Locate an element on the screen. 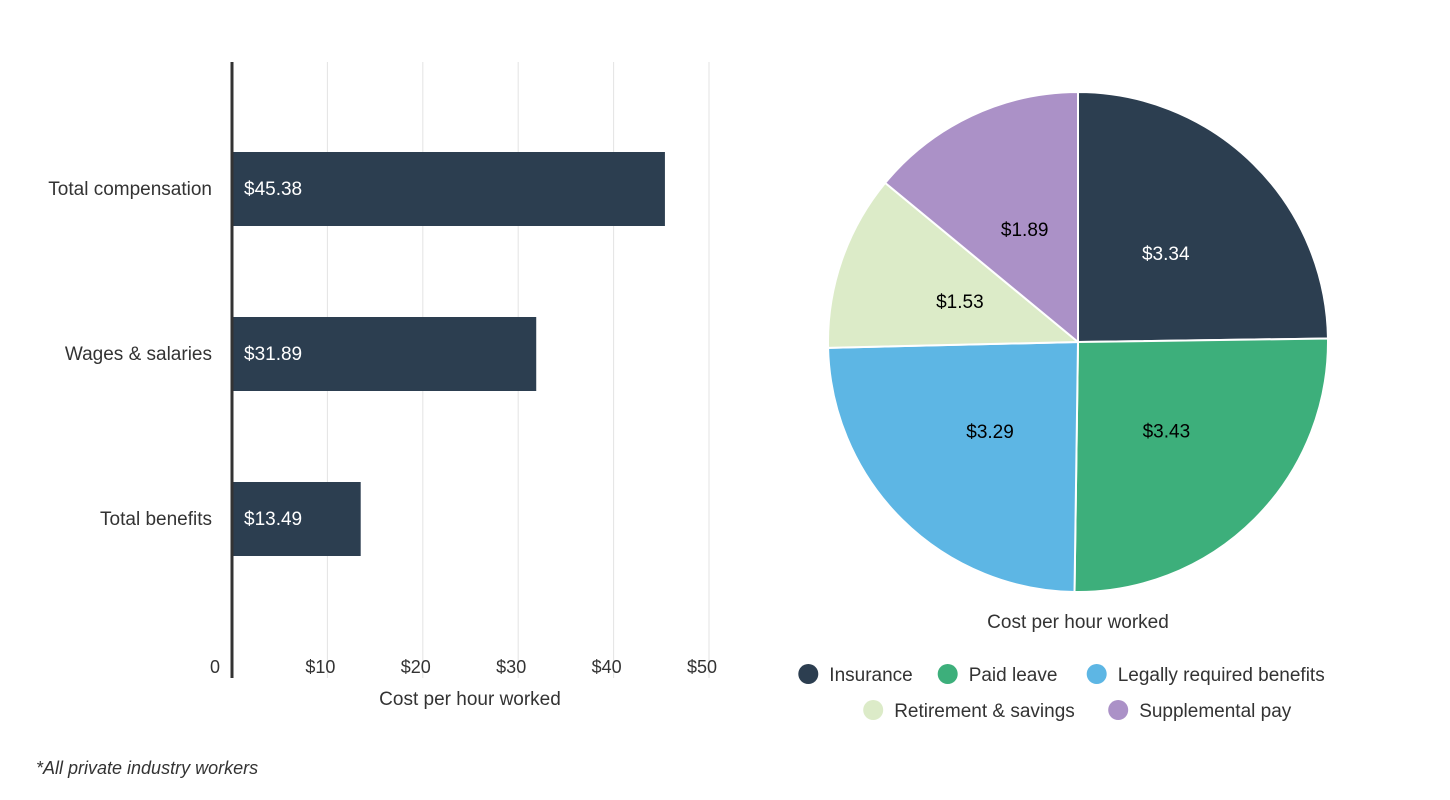 The image size is (1450, 800). legend-item: Legally required benefits is located at coordinates (1205, 675).